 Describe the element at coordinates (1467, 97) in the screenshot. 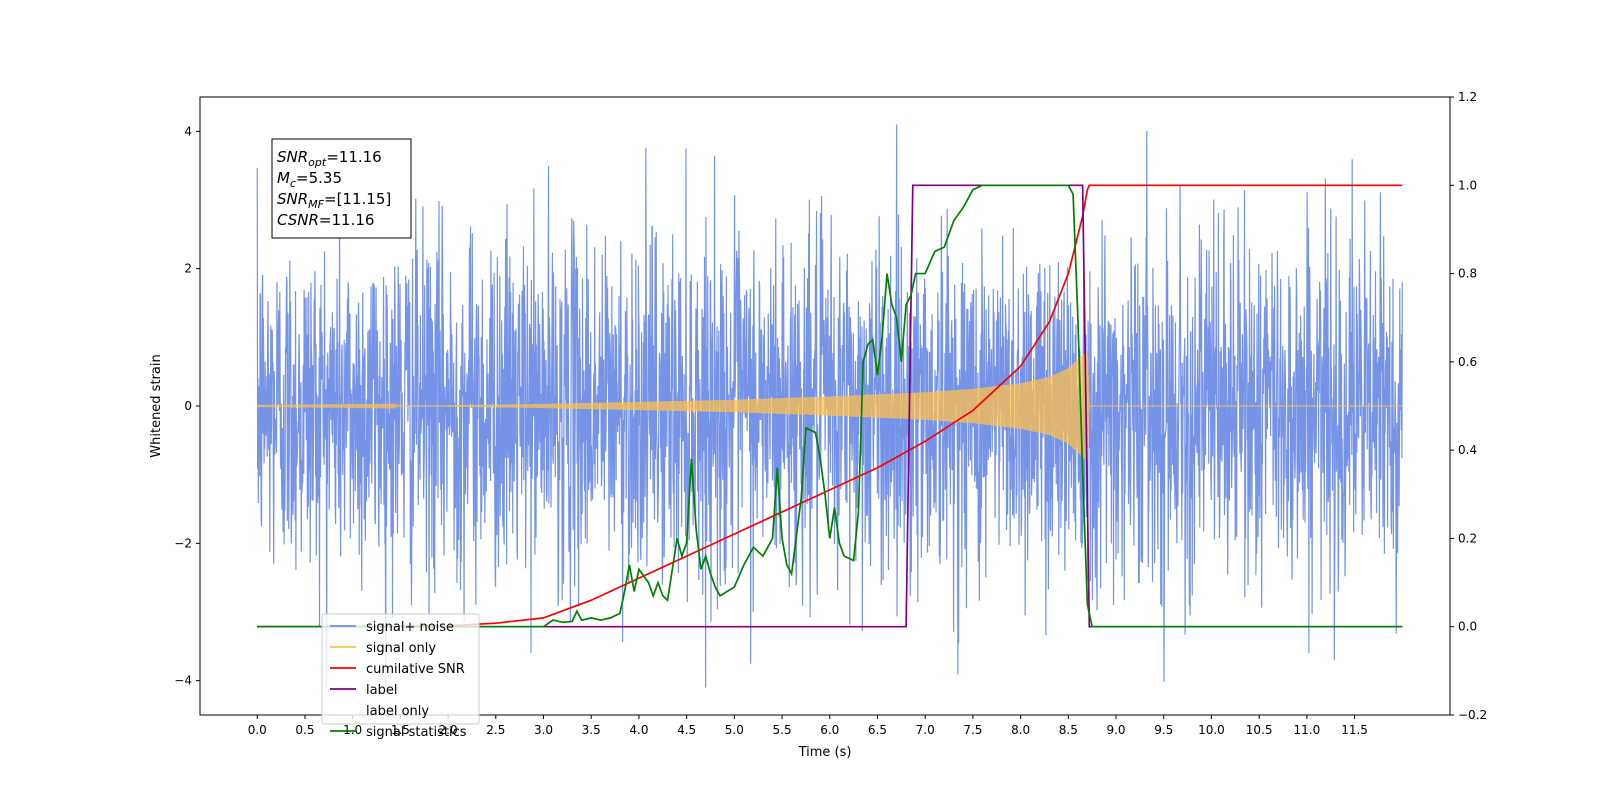

I see `y-right-tick-label: 1.2` at that location.